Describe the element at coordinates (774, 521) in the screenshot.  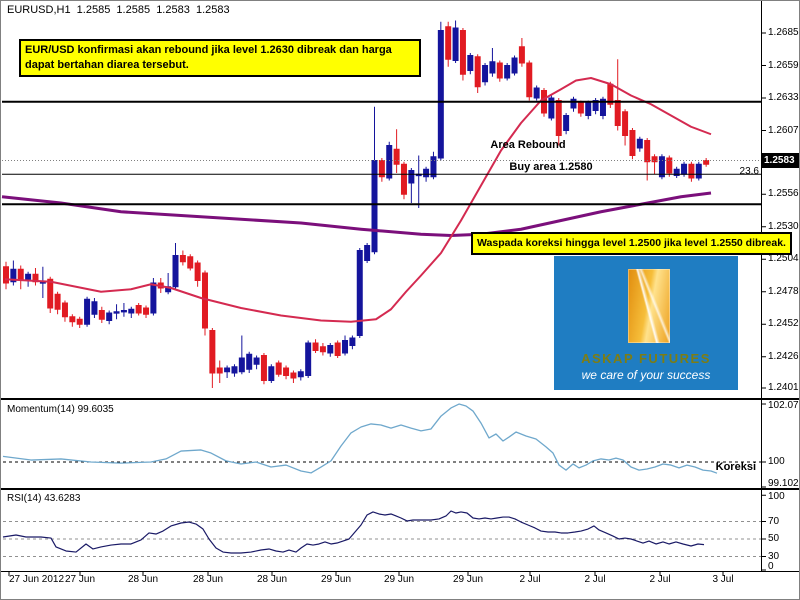
I see `rsi-axis-label: 70` at that location.